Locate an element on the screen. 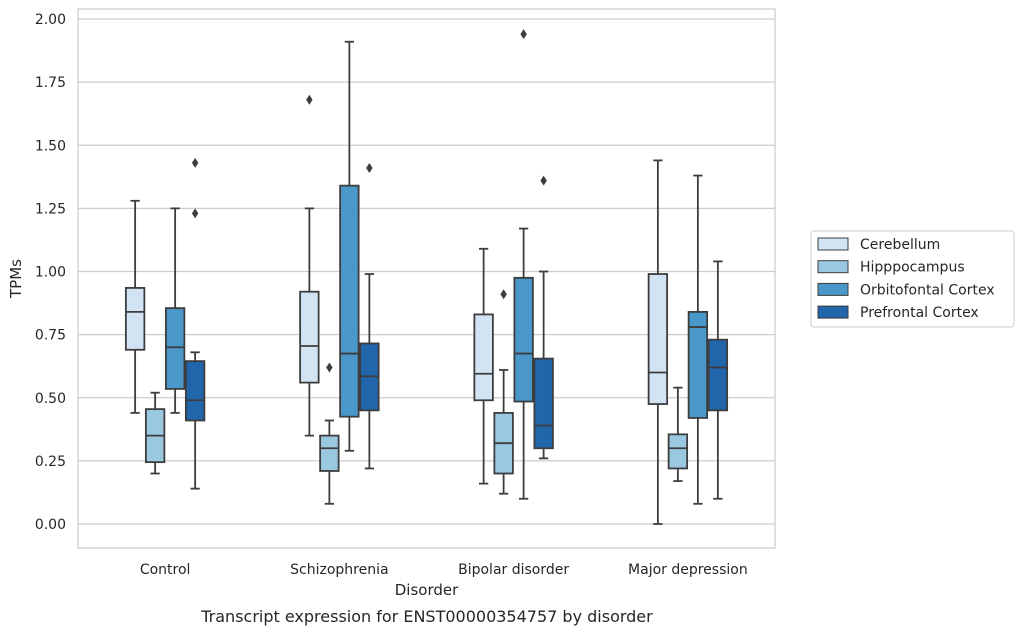 This screenshot has height=634, width=1023. y-tick-label: 1.75 is located at coordinates (50, 83).